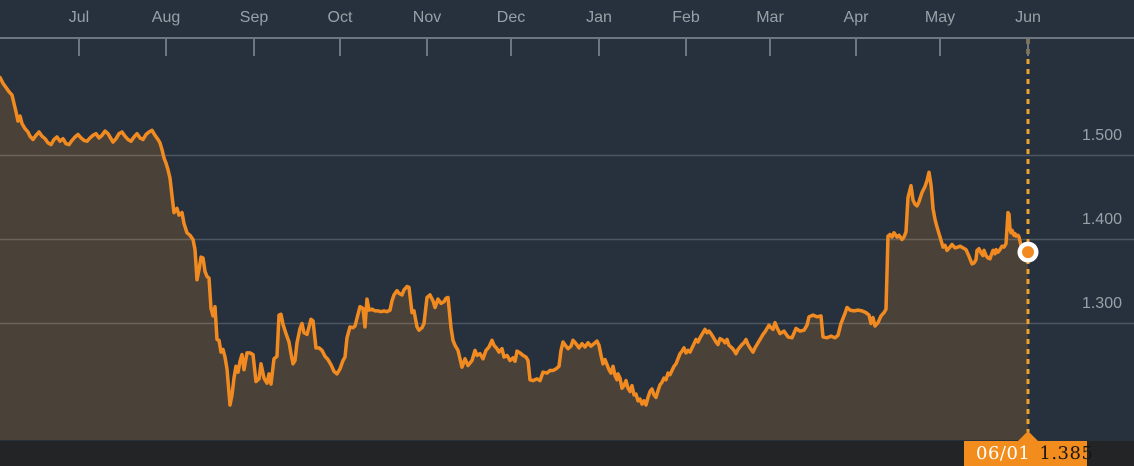  Describe the element at coordinates (254, 17) in the screenshot. I see `month-label-sep: Sep` at that location.